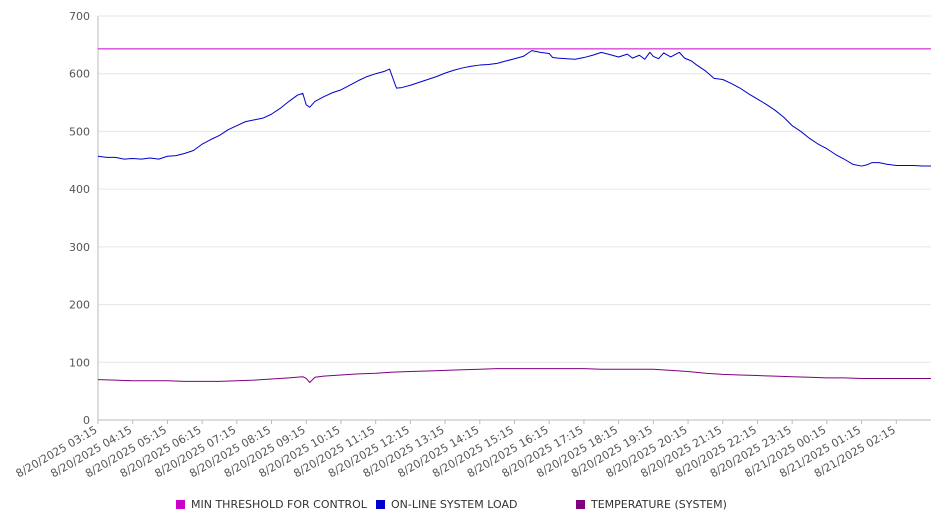 The image size is (946, 526). Describe the element at coordinates (79, 16) in the screenshot. I see `y-tick-label-7: 700` at that location.